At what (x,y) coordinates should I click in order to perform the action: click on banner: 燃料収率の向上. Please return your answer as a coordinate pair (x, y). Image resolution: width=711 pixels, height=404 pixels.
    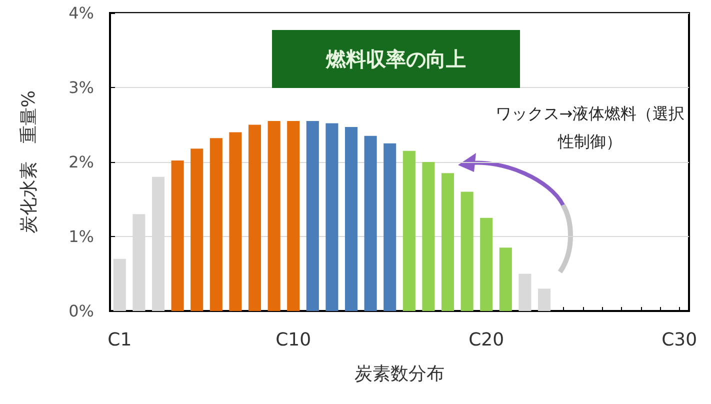
    Looking at the image, I should click on (396, 59).